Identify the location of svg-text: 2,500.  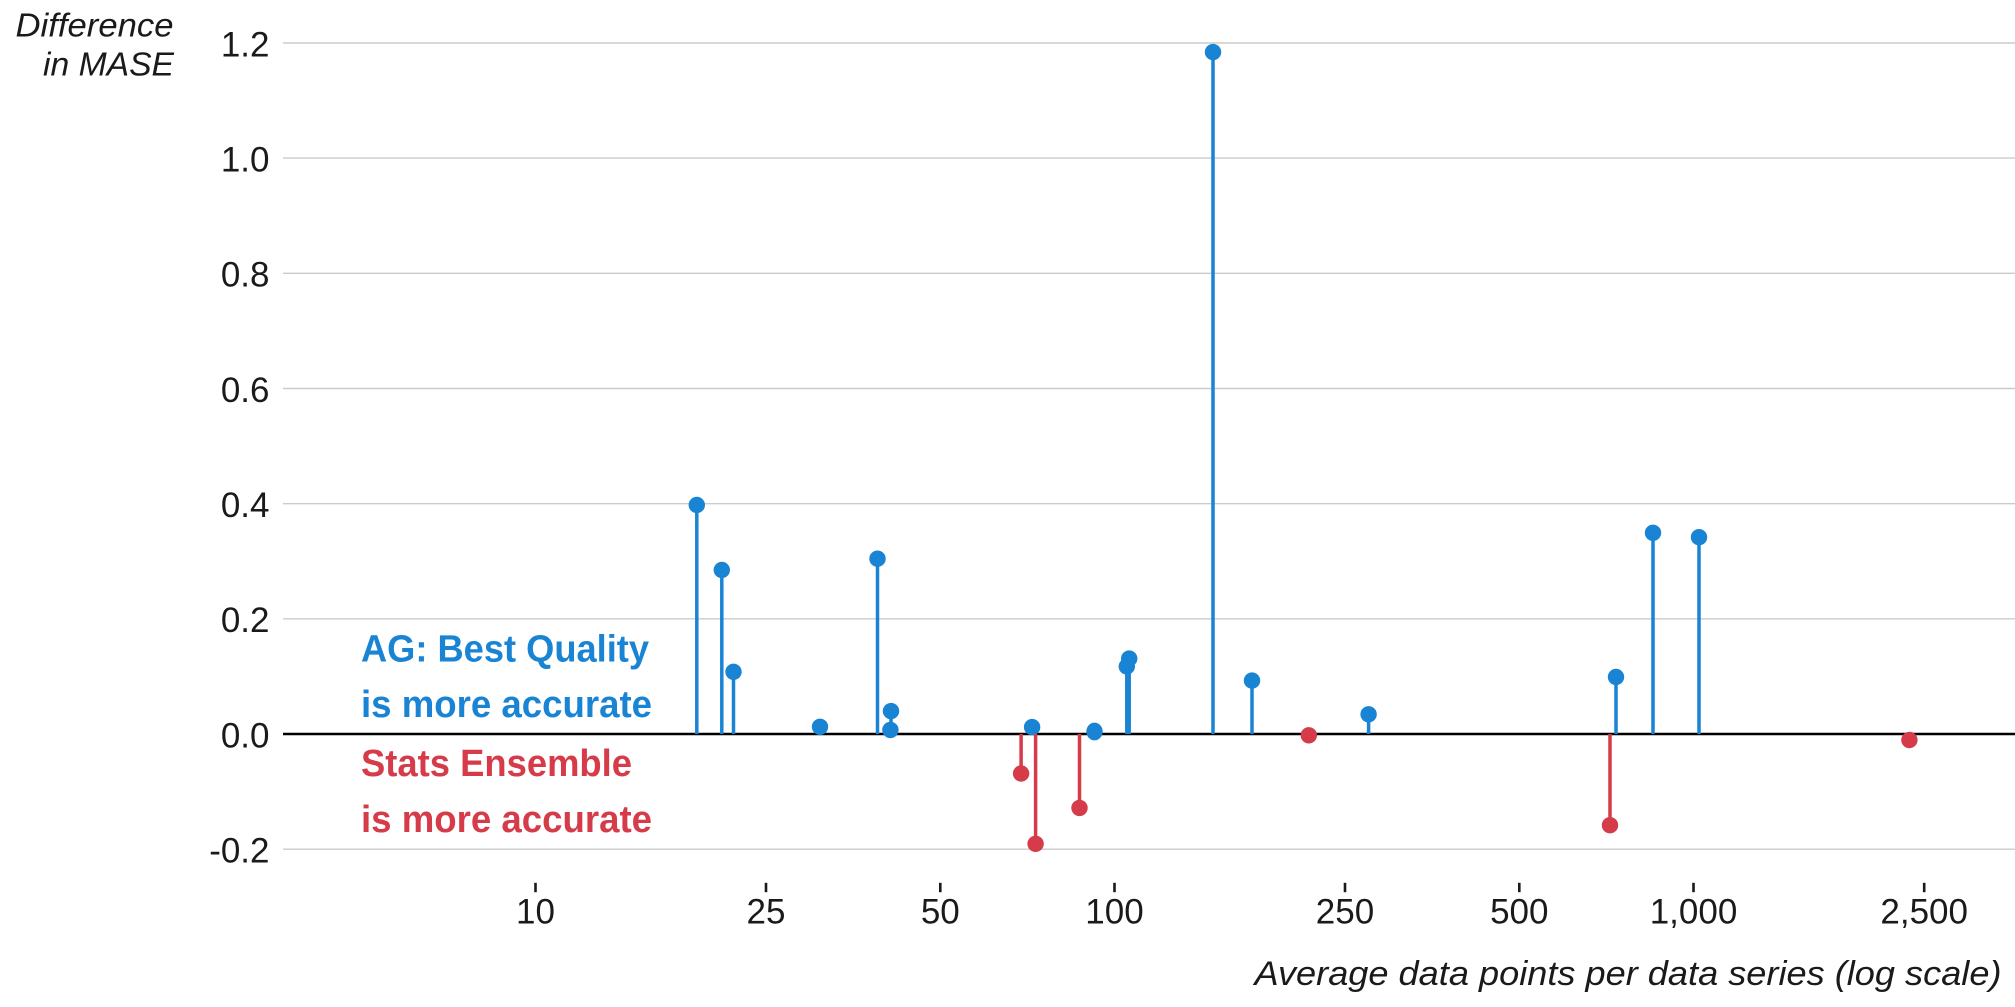
(1924, 912).